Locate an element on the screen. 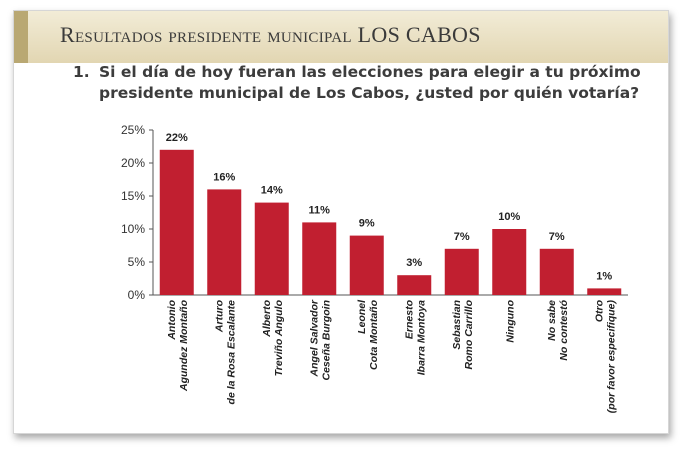  category-label: Arturode la Rosa Escalante is located at coordinates (225, 351).